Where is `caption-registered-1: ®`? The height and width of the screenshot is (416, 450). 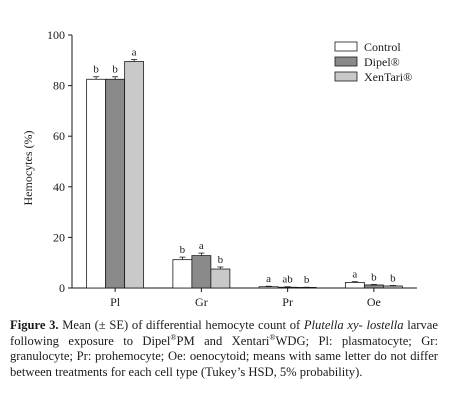 caption-registered-1: ® is located at coordinates (173, 337).